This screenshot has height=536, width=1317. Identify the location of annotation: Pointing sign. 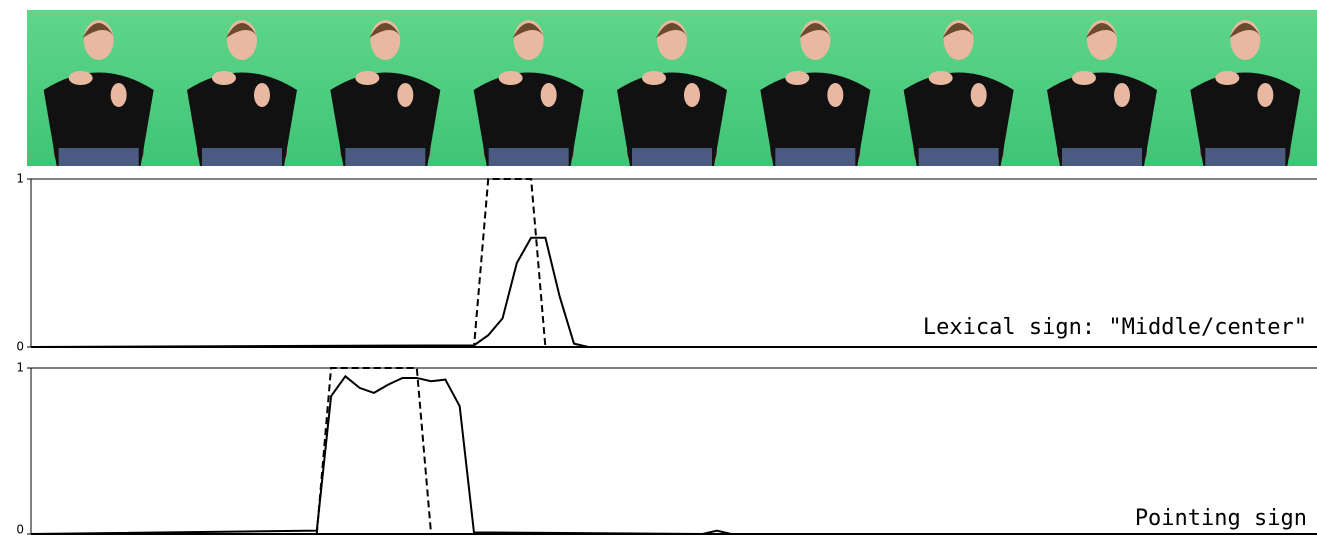
(1221, 518).